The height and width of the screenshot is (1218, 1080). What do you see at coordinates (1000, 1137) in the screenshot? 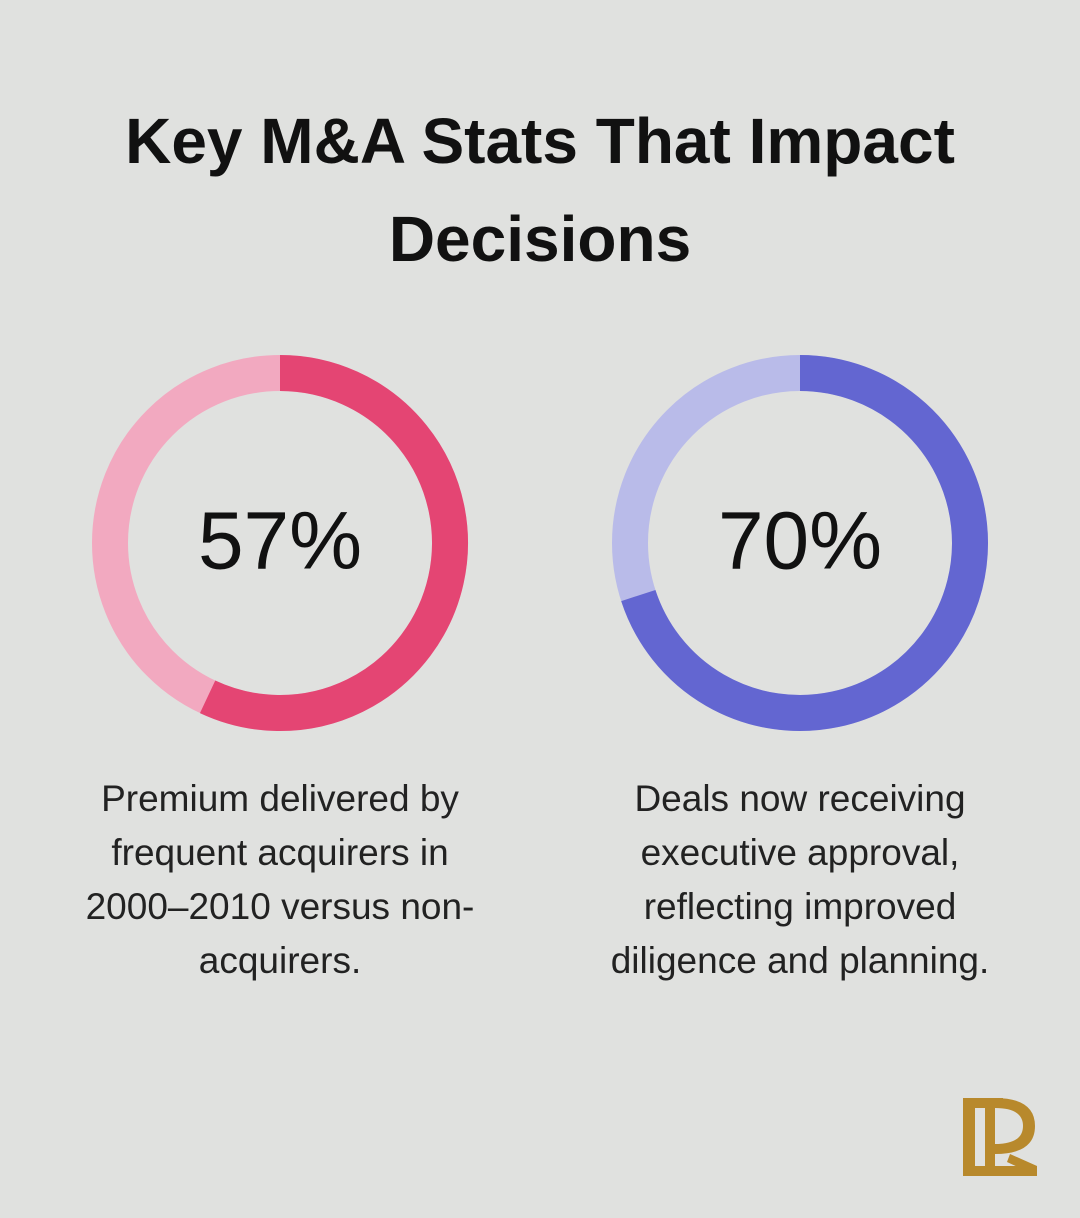
I see `logo` at bounding box center [1000, 1137].